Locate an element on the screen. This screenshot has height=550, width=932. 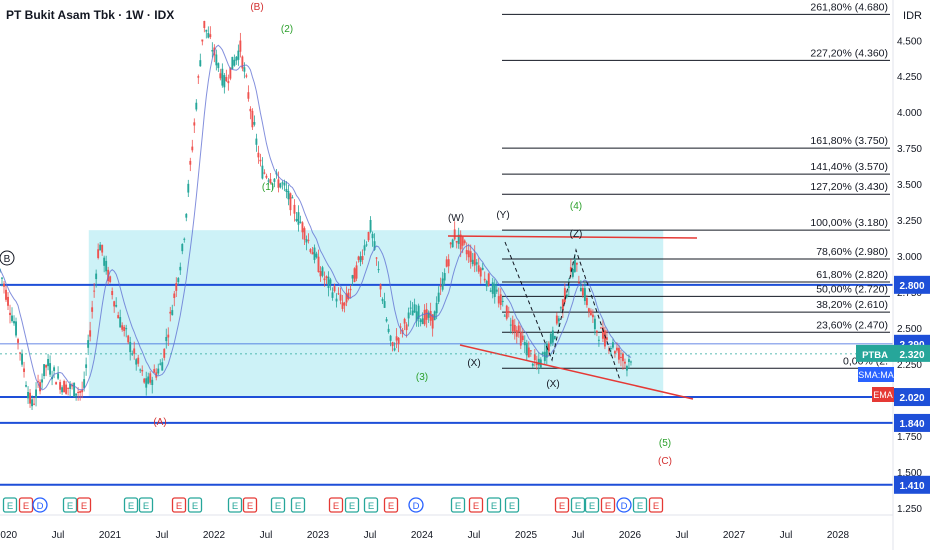
fib-level-label: 50,00% (2.720) is located at coordinates (852, 289).